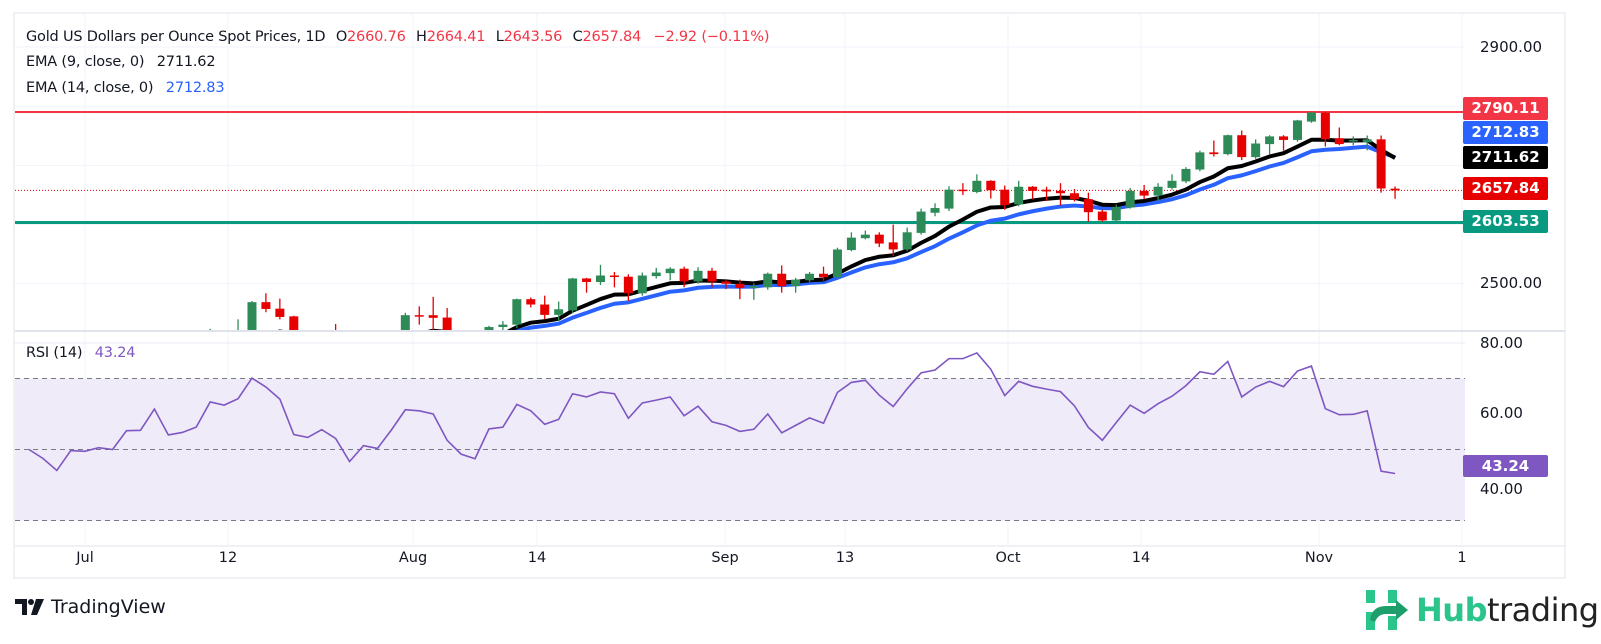 The image size is (1601, 644). What do you see at coordinates (533, 37) in the screenshot?
I see `low-value: 2643.56` at bounding box center [533, 37].